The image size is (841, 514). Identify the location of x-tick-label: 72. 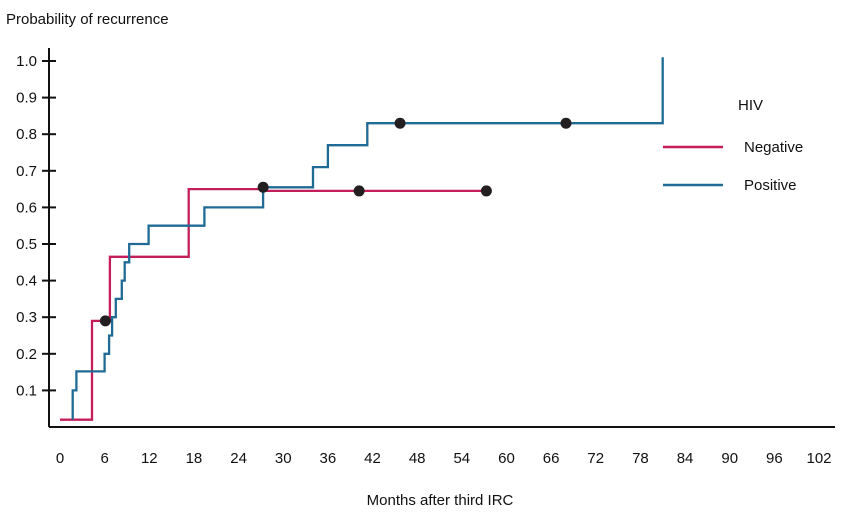
(595, 458).